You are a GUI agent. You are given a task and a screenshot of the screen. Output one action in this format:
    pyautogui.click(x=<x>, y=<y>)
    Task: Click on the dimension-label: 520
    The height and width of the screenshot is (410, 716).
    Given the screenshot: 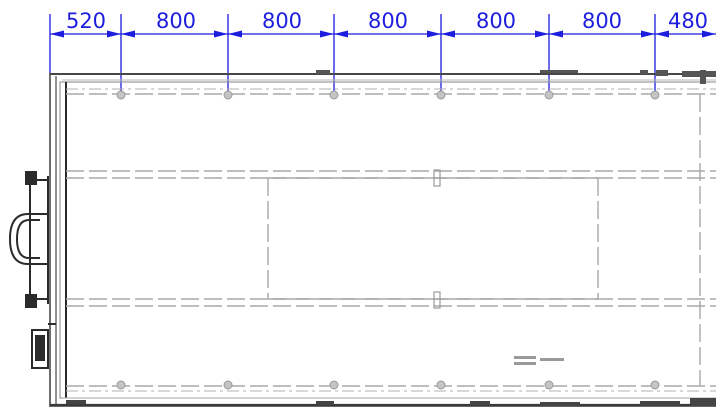 What is the action you would take?
    pyautogui.click(x=86, y=21)
    